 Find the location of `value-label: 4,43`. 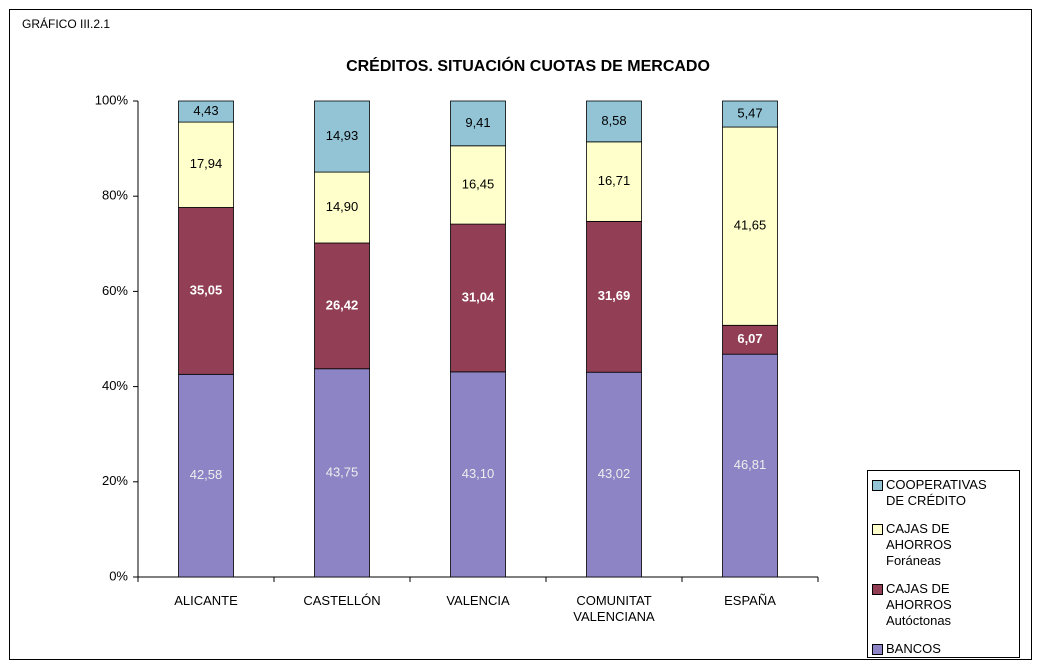

value-label: 4,43 is located at coordinates (205, 110).